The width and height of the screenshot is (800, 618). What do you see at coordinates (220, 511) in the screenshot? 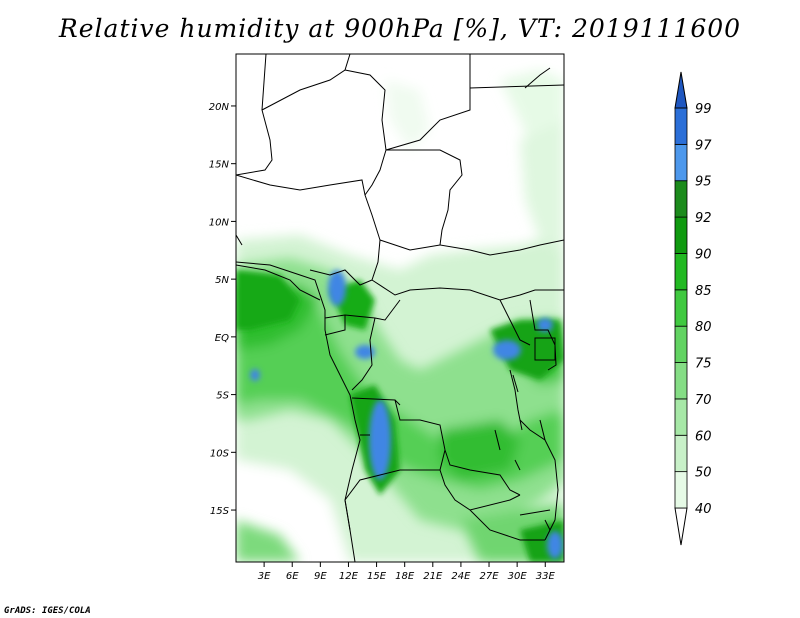
I see `lat-tick-label: 15S` at bounding box center [220, 511].